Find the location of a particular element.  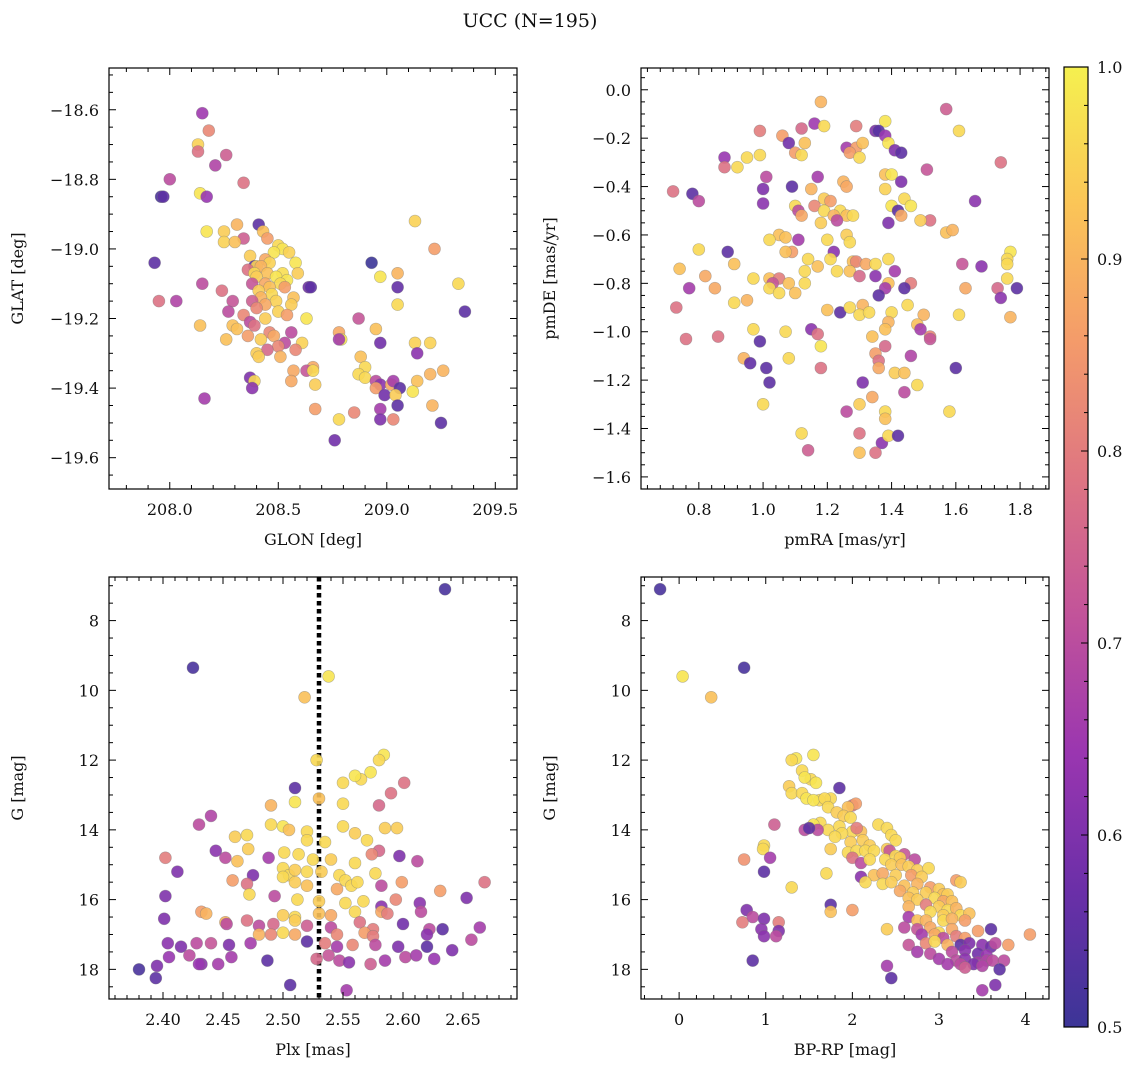

x-axis-label: BP-RP [mag] is located at coordinates (845, 1049).